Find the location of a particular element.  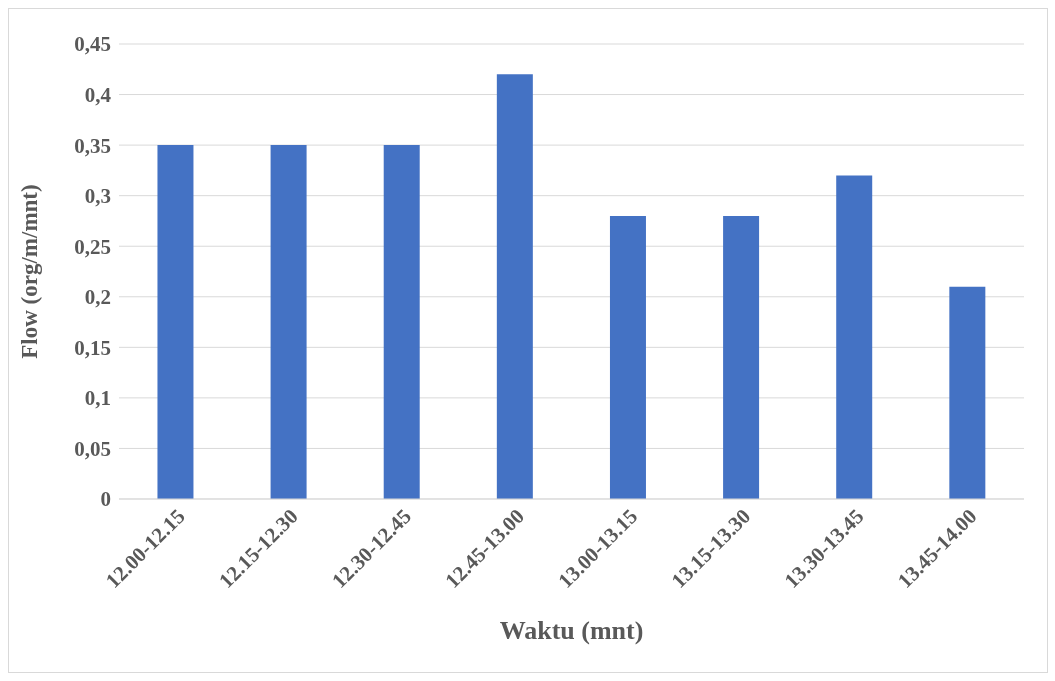

y-tick-label: 0,35 is located at coordinates (92, 145).